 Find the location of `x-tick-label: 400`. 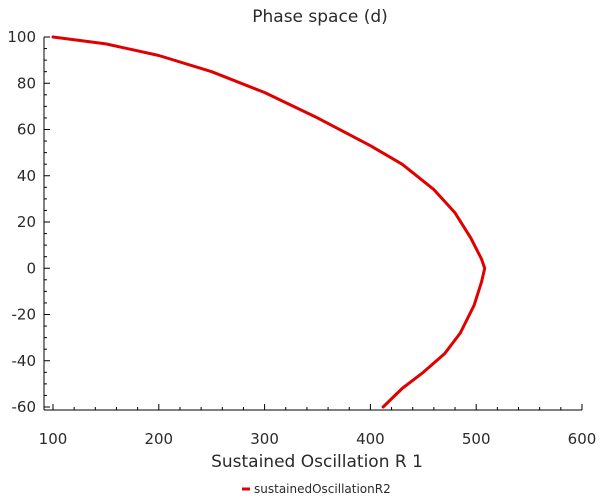

x-tick-label: 400 is located at coordinates (370, 439).